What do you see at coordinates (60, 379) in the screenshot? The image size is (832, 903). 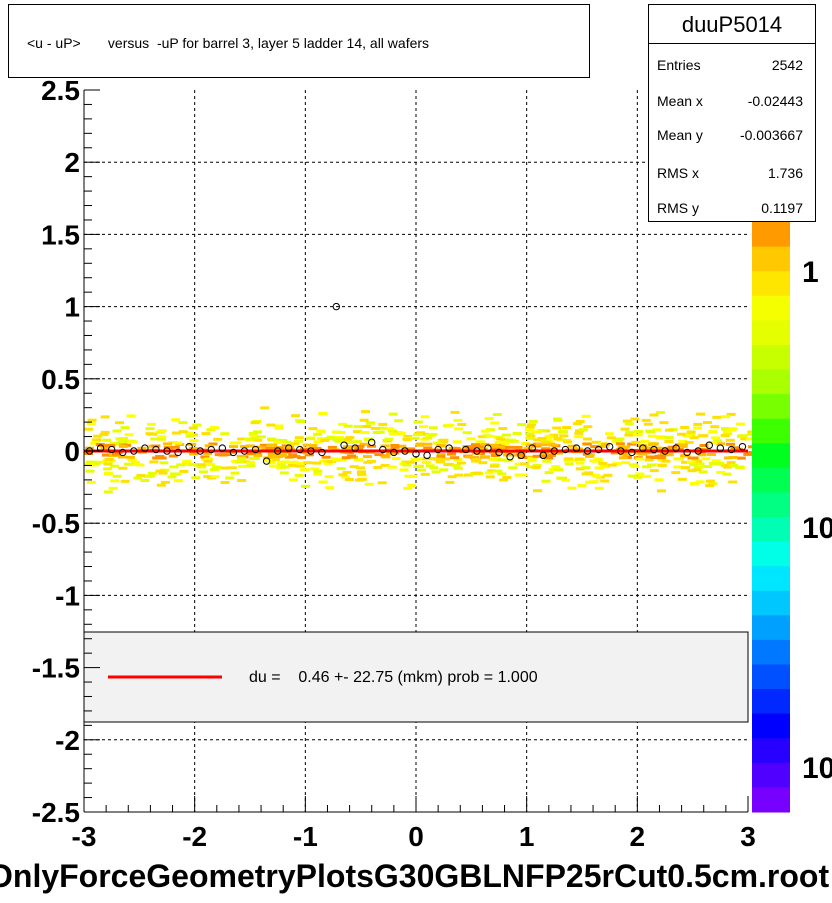 I see `y-tick-label: 0.5` at bounding box center [60, 379].